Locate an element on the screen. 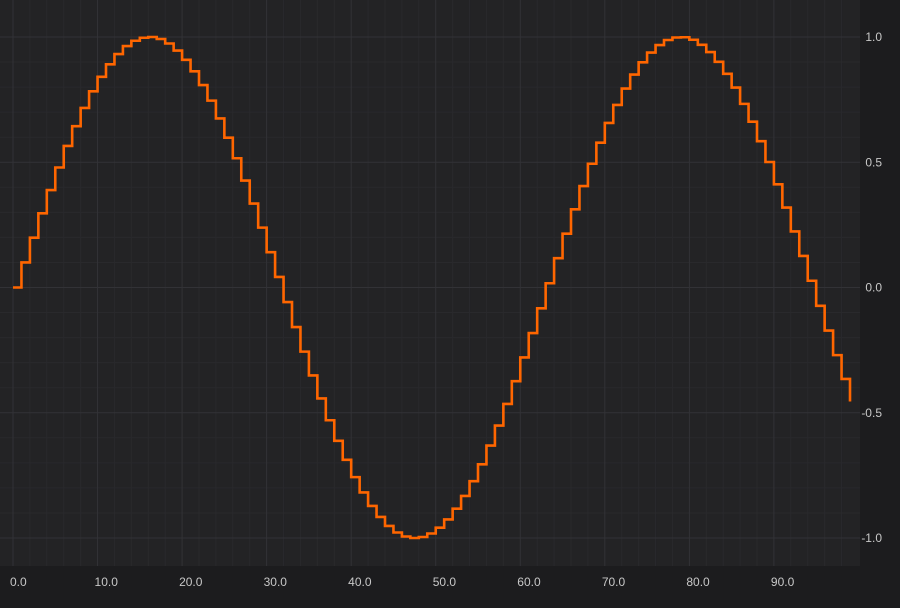 The image size is (900, 608). x-tick-label: 80.0 is located at coordinates (698, 582).